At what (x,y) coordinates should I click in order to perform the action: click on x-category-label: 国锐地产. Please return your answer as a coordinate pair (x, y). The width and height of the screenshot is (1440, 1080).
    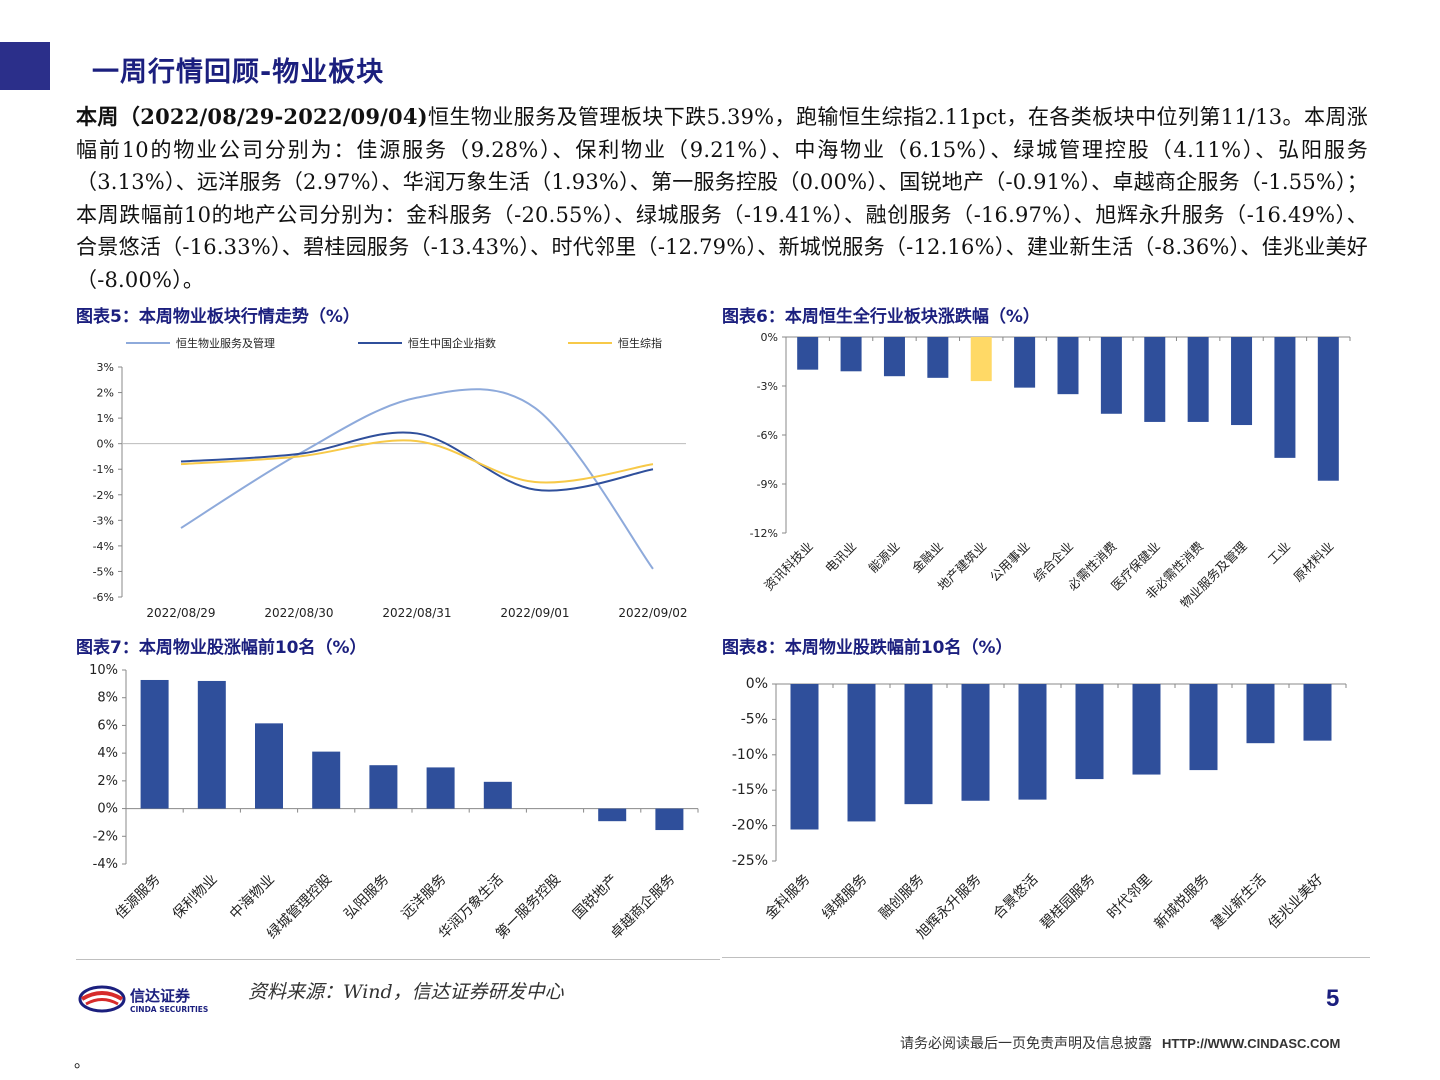
    Looking at the image, I should click on (595, 897).